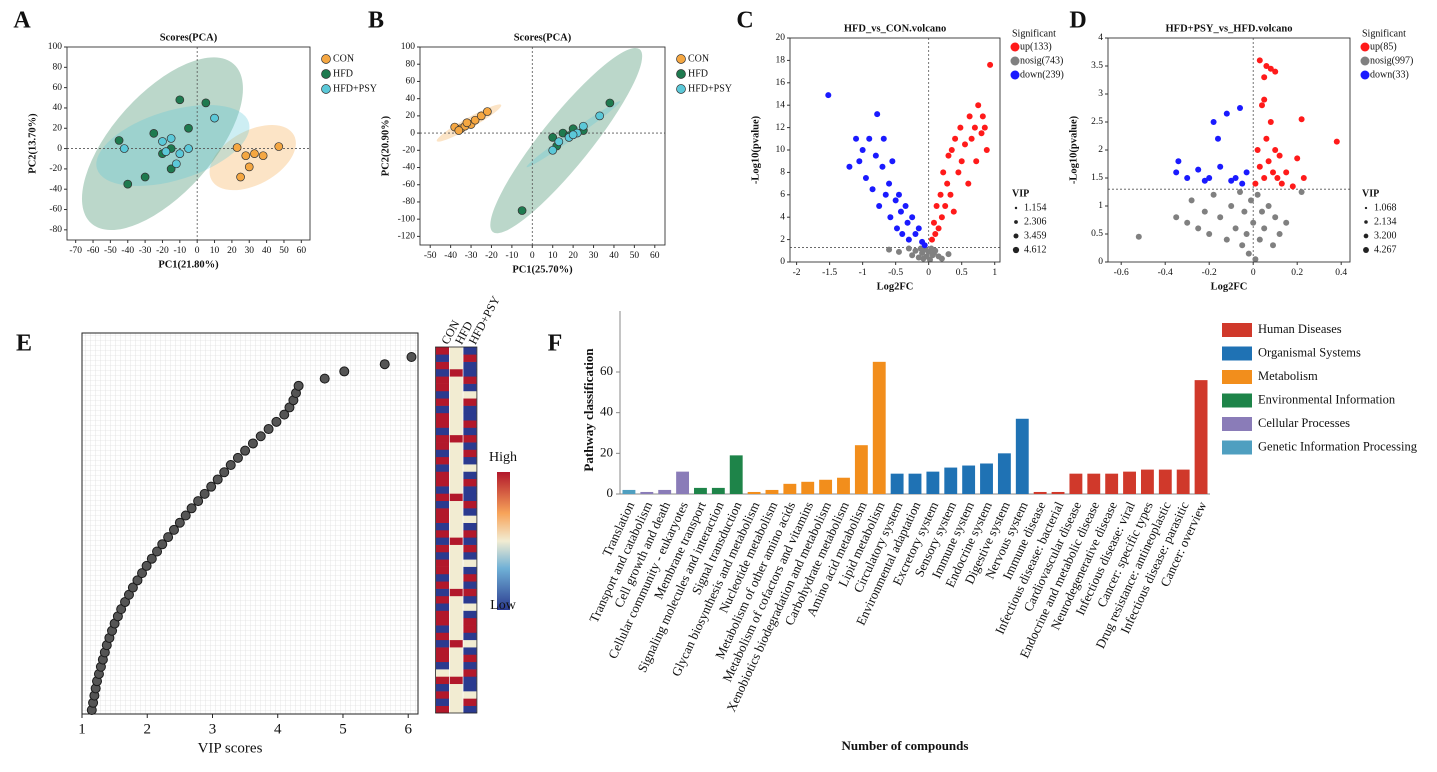  Describe the element at coordinates (895, 286) in the screenshot. I see `x-axis-label: Log2FC` at that location.